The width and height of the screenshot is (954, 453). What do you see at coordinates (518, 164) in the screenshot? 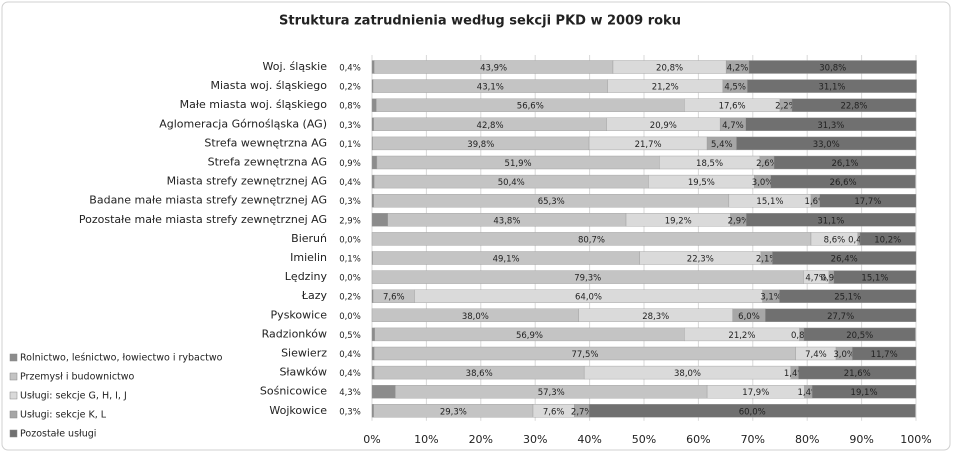
I see `data-label: 51,9%` at bounding box center [518, 164].